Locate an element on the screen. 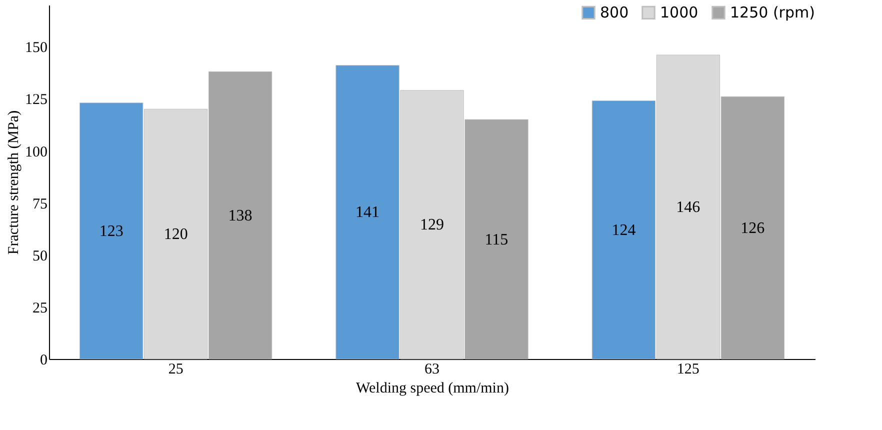 This screenshot has width=882, height=430. y-tick-label: 100 is located at coordinates (36, 152).